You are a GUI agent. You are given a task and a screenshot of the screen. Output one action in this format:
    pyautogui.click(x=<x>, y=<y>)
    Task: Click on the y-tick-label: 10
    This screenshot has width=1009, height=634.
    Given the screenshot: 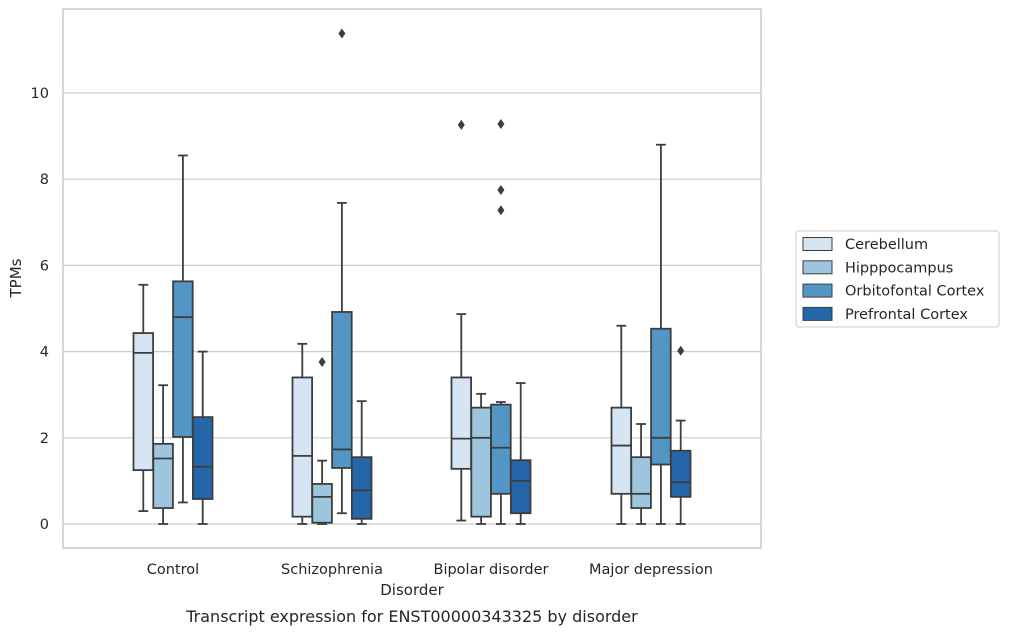 What is the action you would take?
    pyautogui.click(x=40, y=94)
    